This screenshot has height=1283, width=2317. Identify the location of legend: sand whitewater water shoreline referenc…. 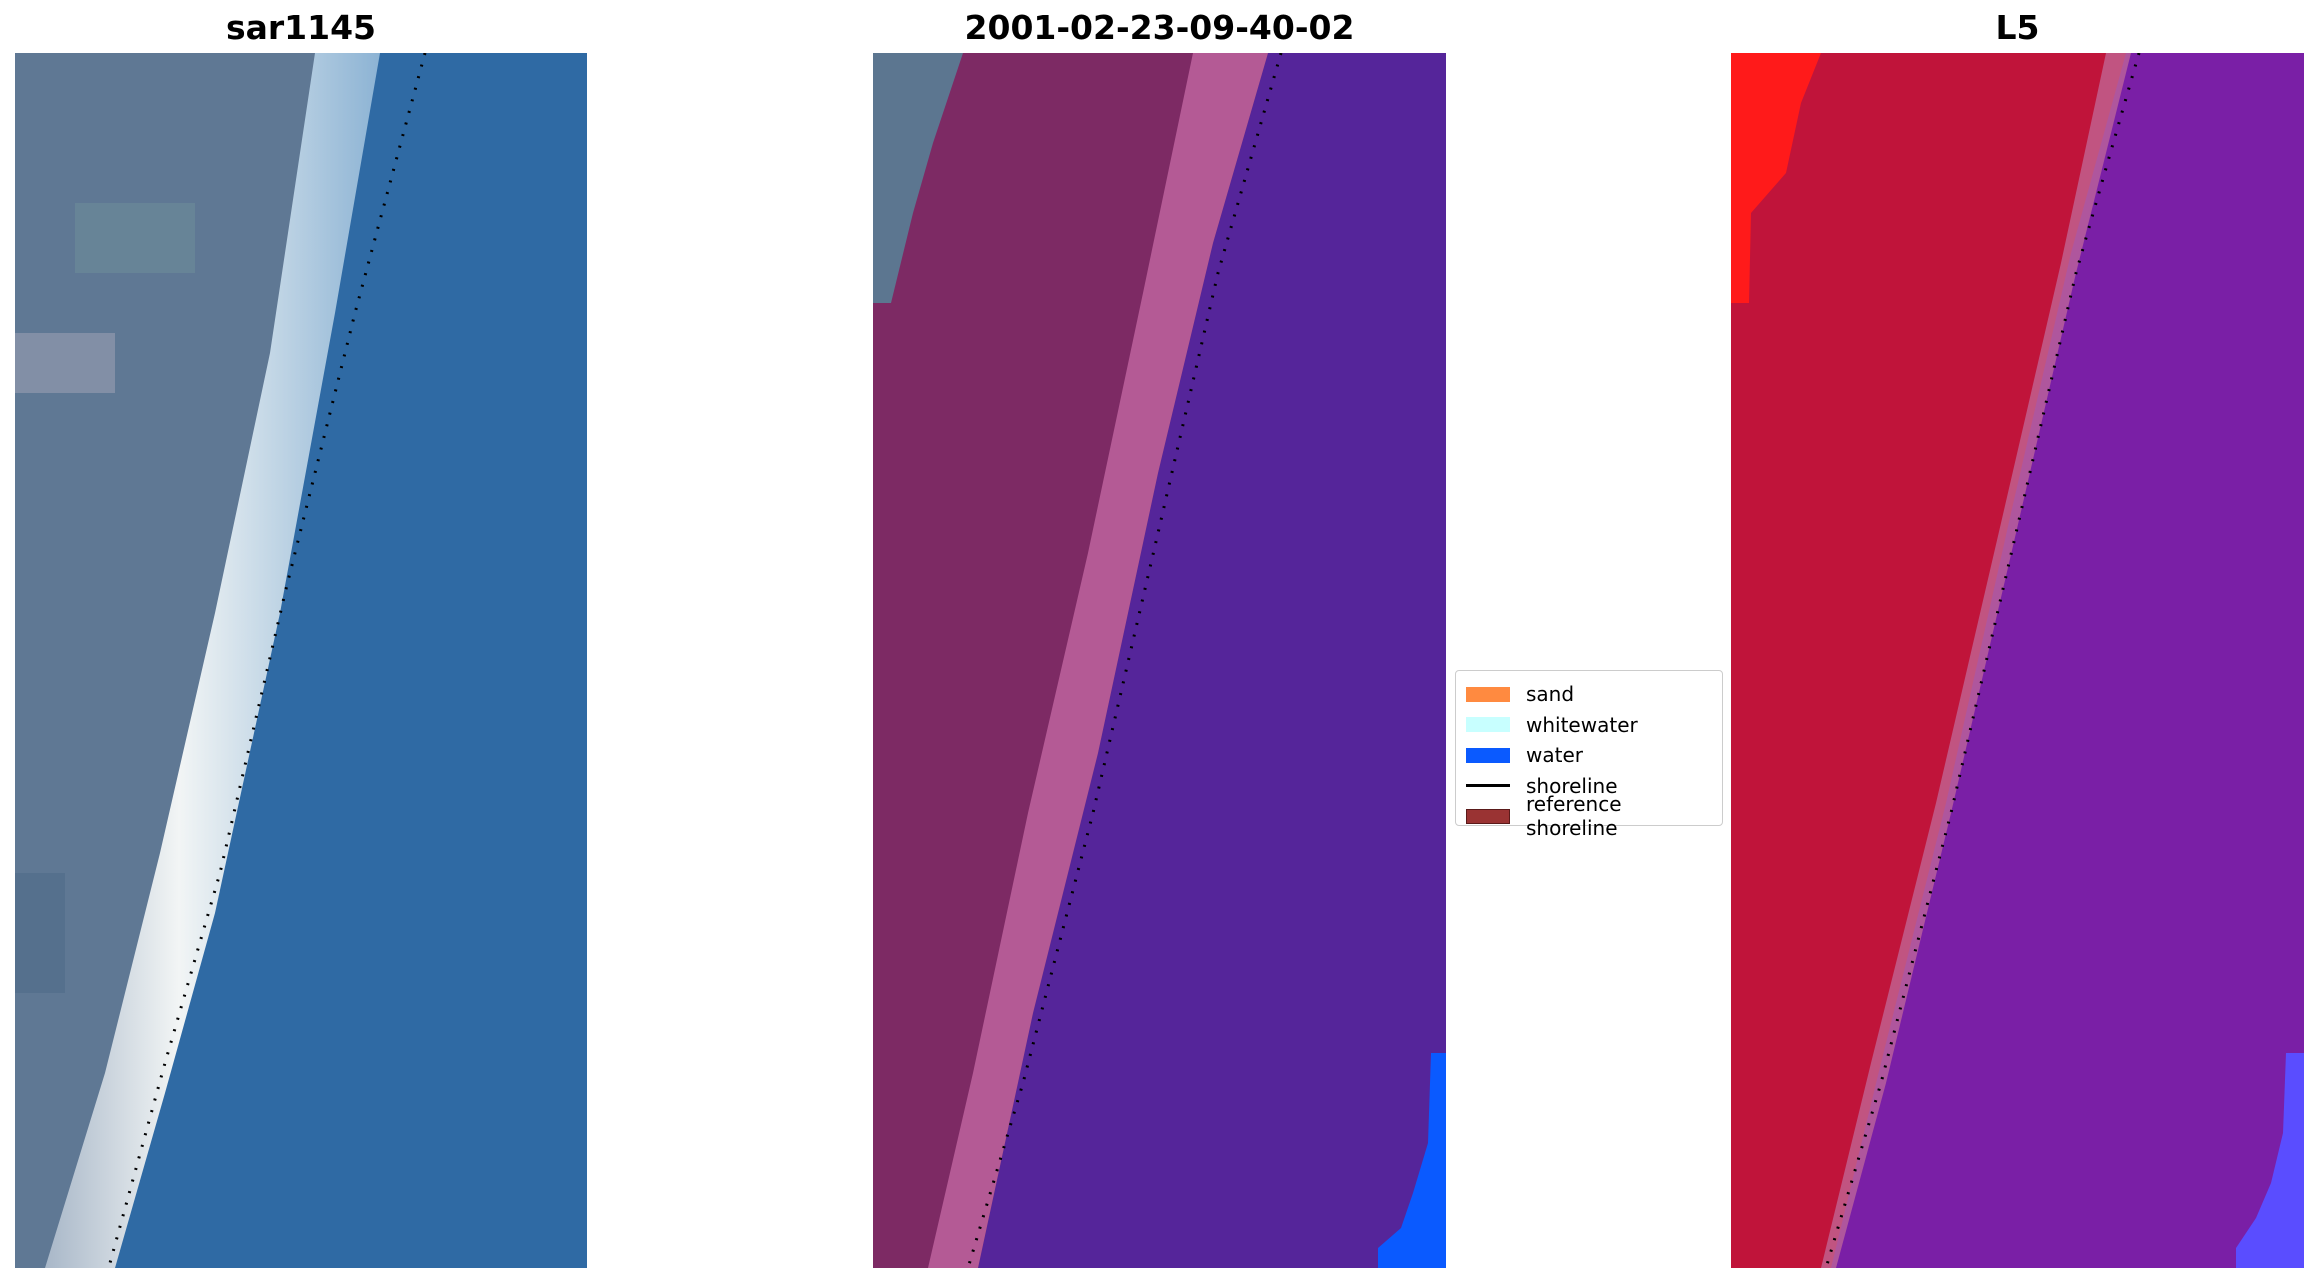
(1589, 755).